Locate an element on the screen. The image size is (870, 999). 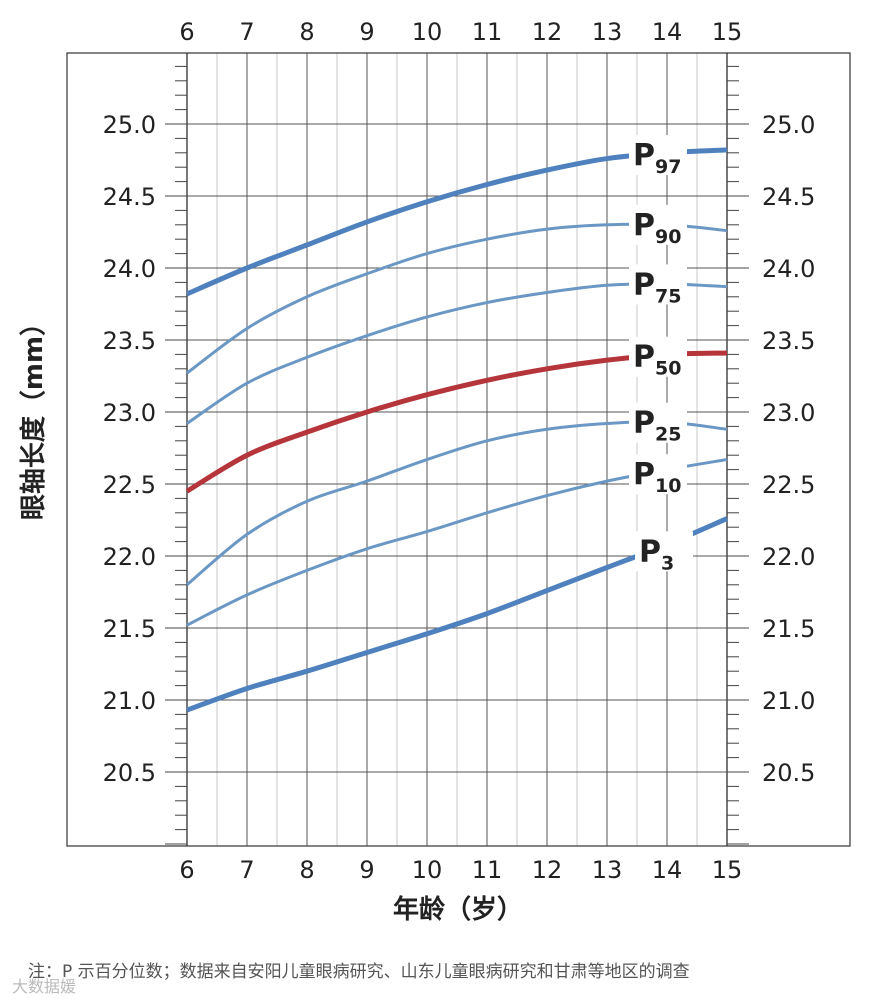
series-label-sub: 25 is located at coordinates (668, 435).